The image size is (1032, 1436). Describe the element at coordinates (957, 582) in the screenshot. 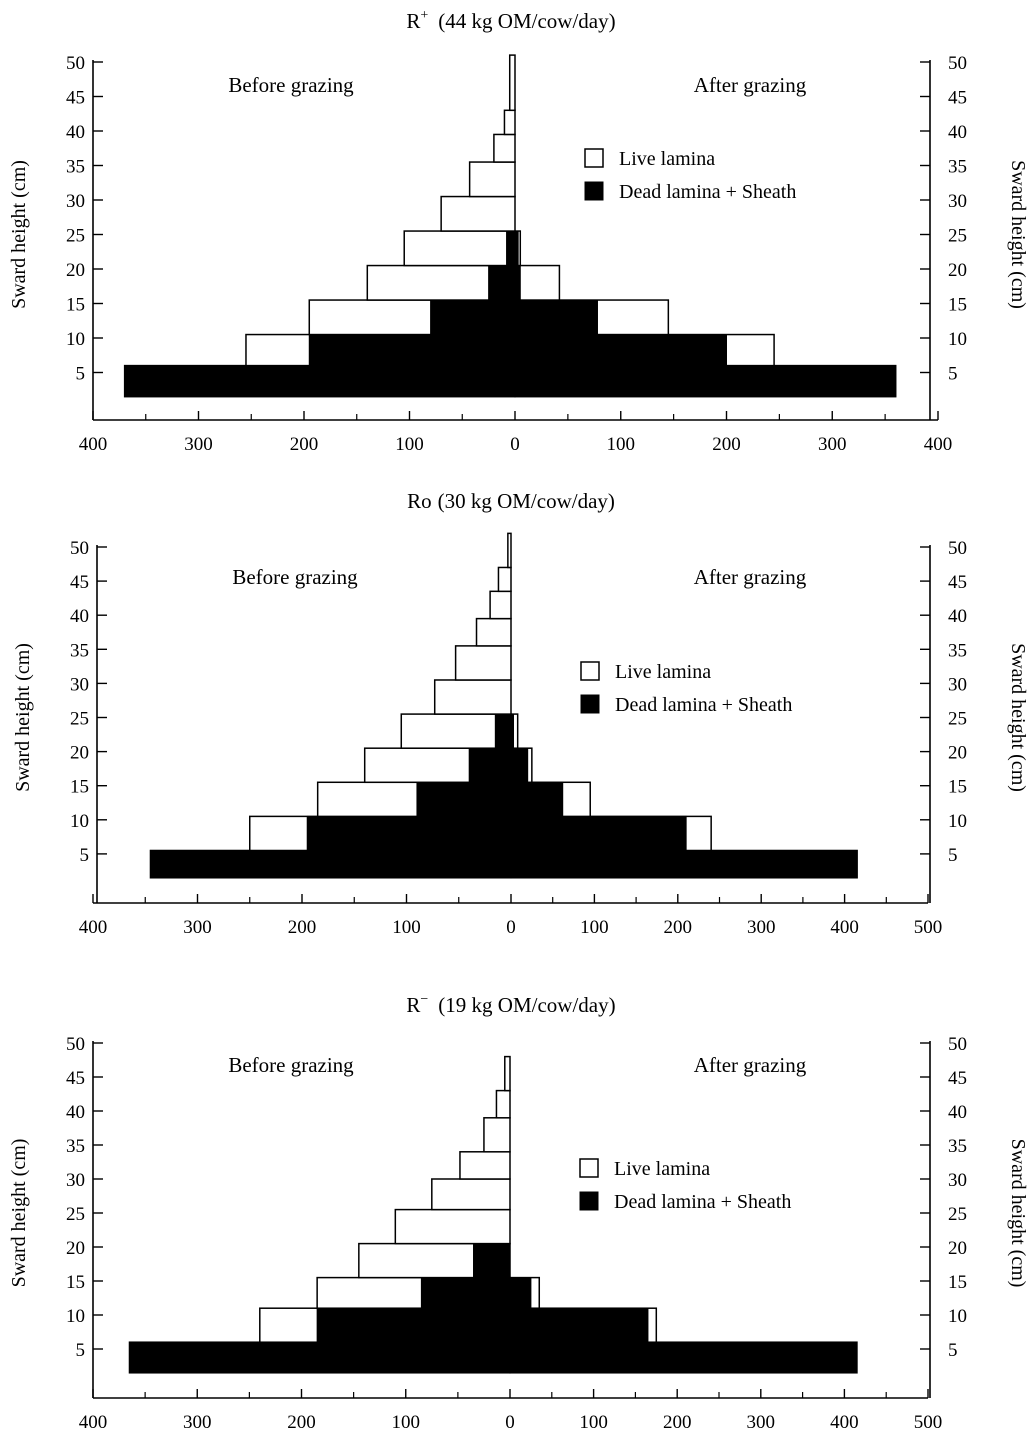

I see `right-y-tick-label: 45` at that location.